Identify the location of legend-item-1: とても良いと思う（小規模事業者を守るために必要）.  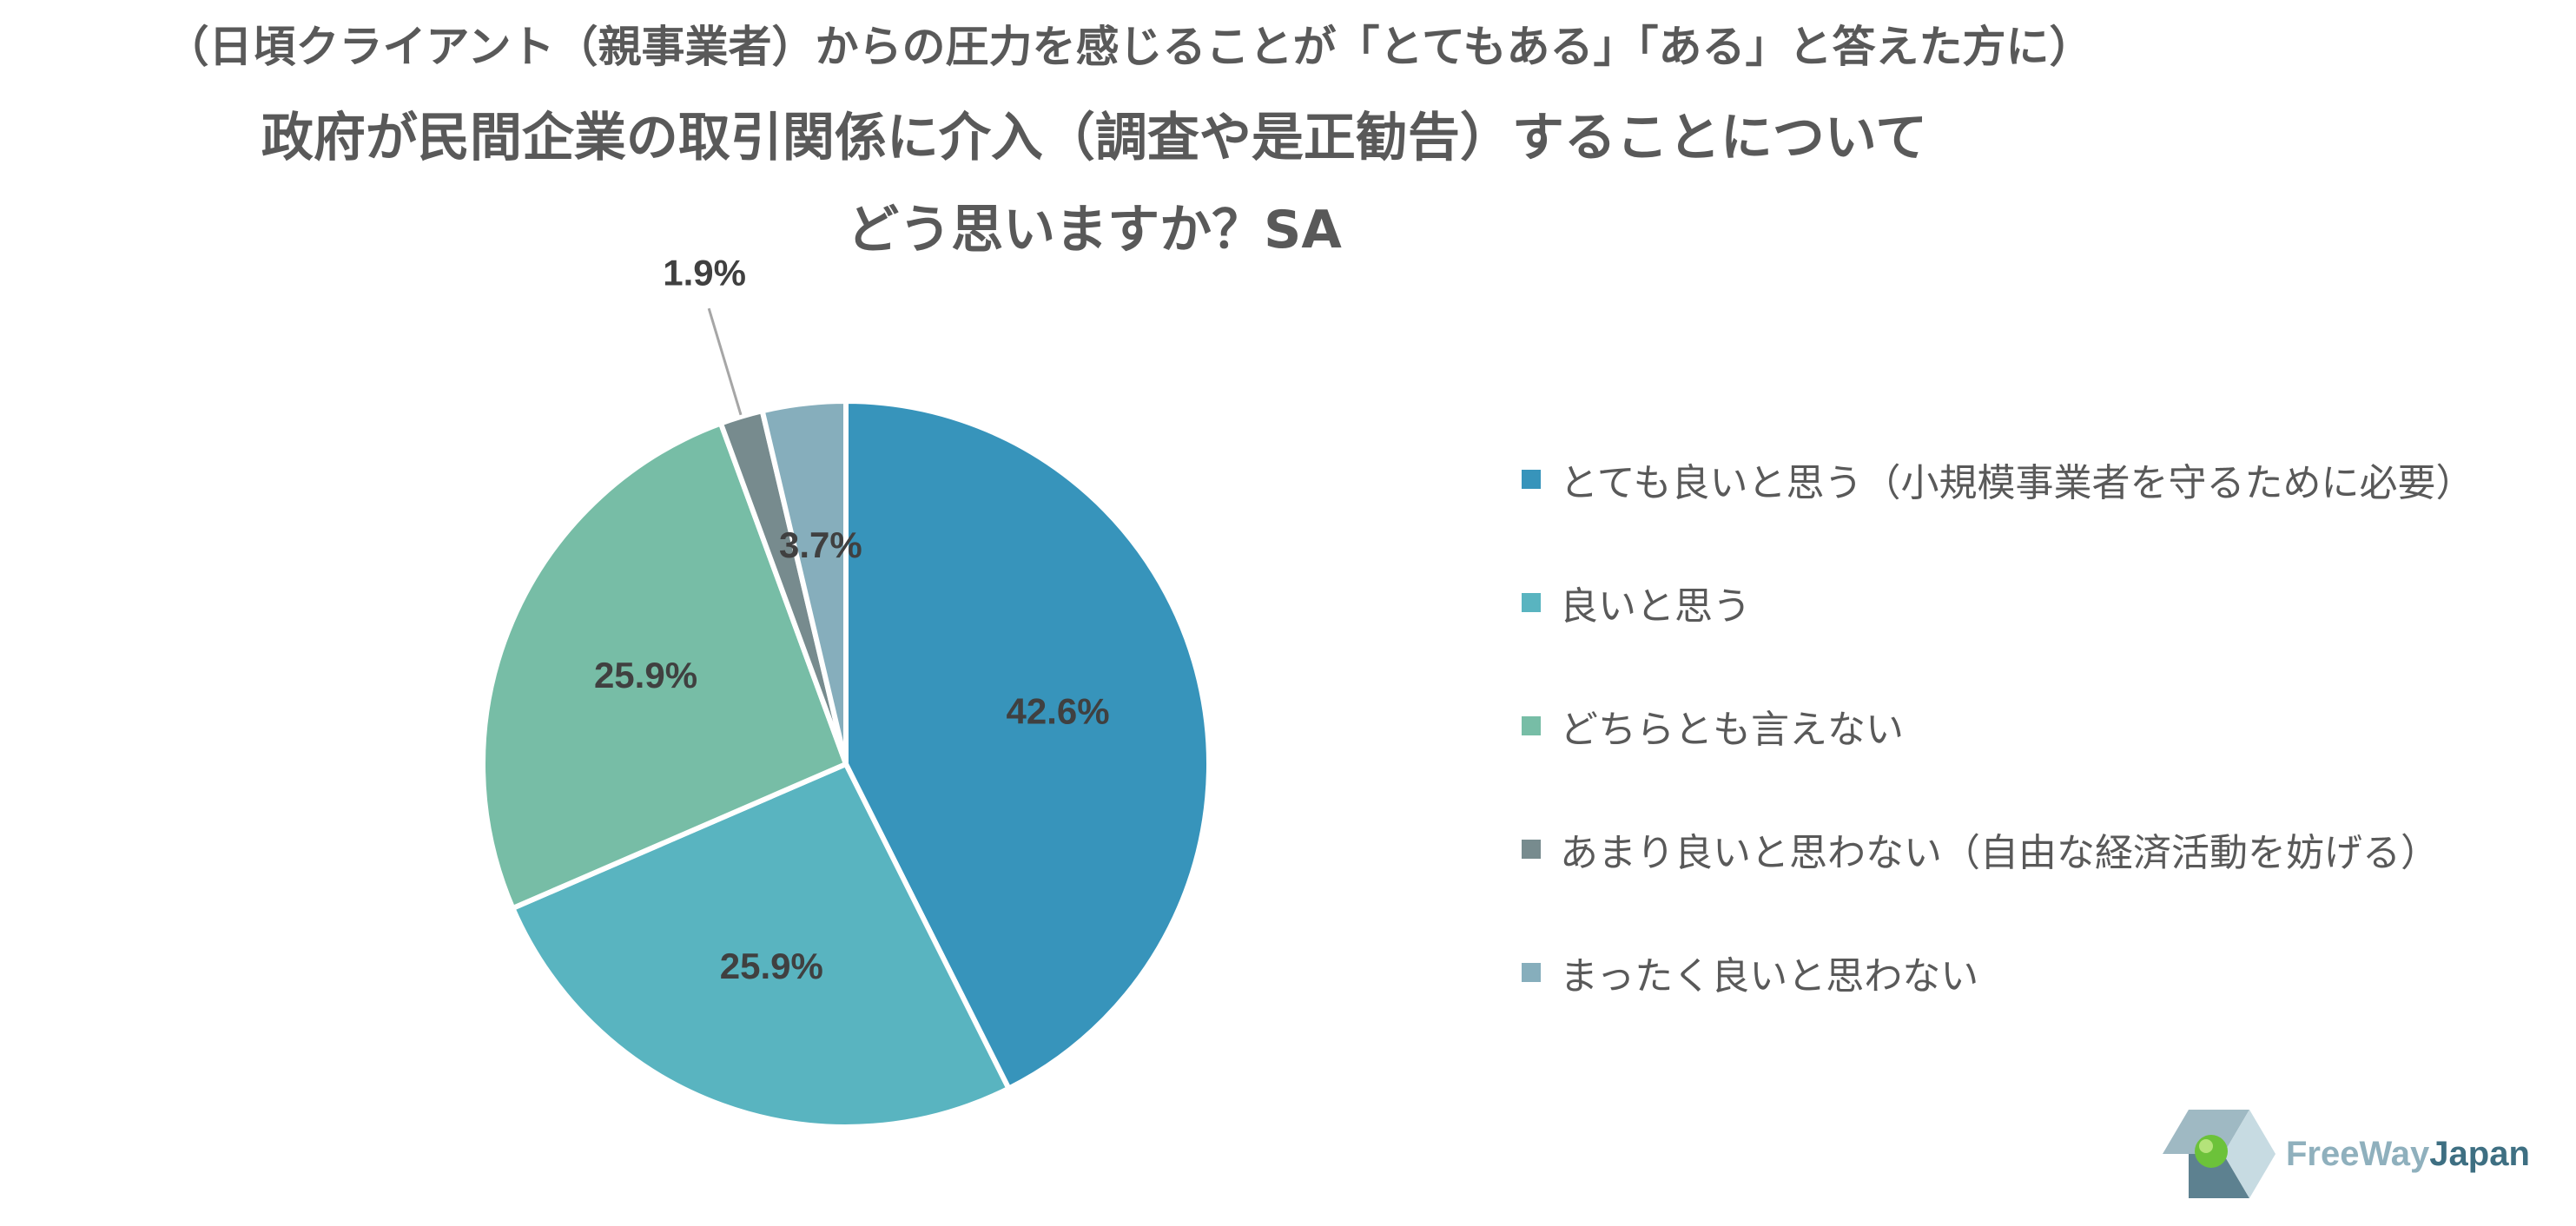
(1998, 479).